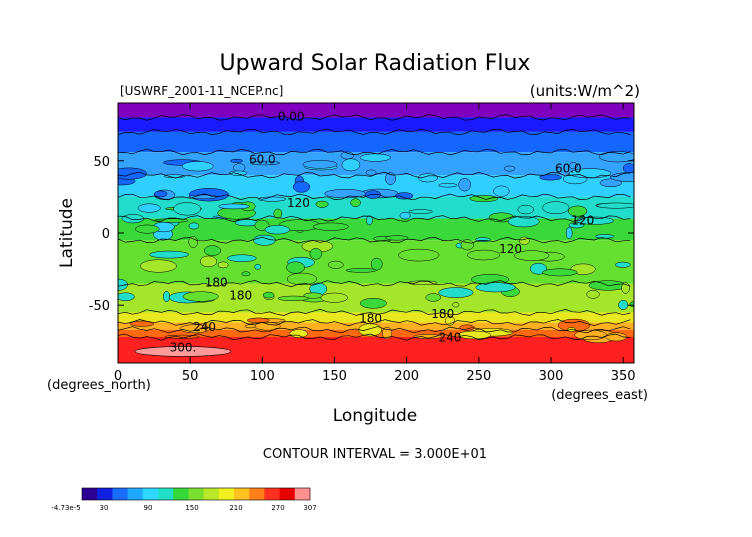  I want to click on colorbar-label-5: 270, so click(277, 508).